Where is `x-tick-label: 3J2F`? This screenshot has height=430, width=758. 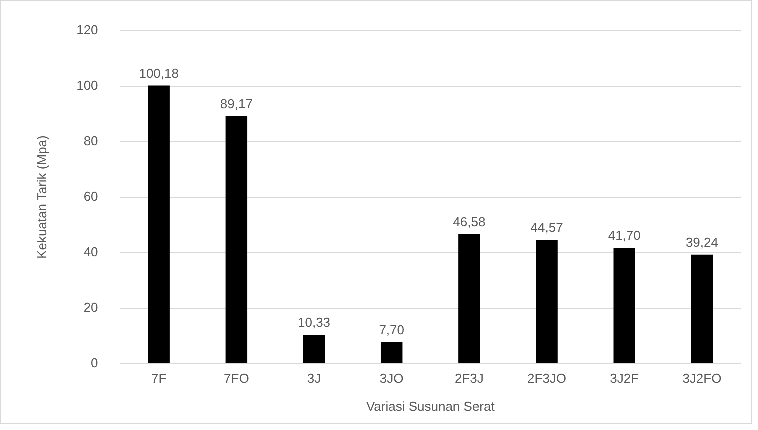
x-tick-label: 3J2F is located at coordinates (625, 378).